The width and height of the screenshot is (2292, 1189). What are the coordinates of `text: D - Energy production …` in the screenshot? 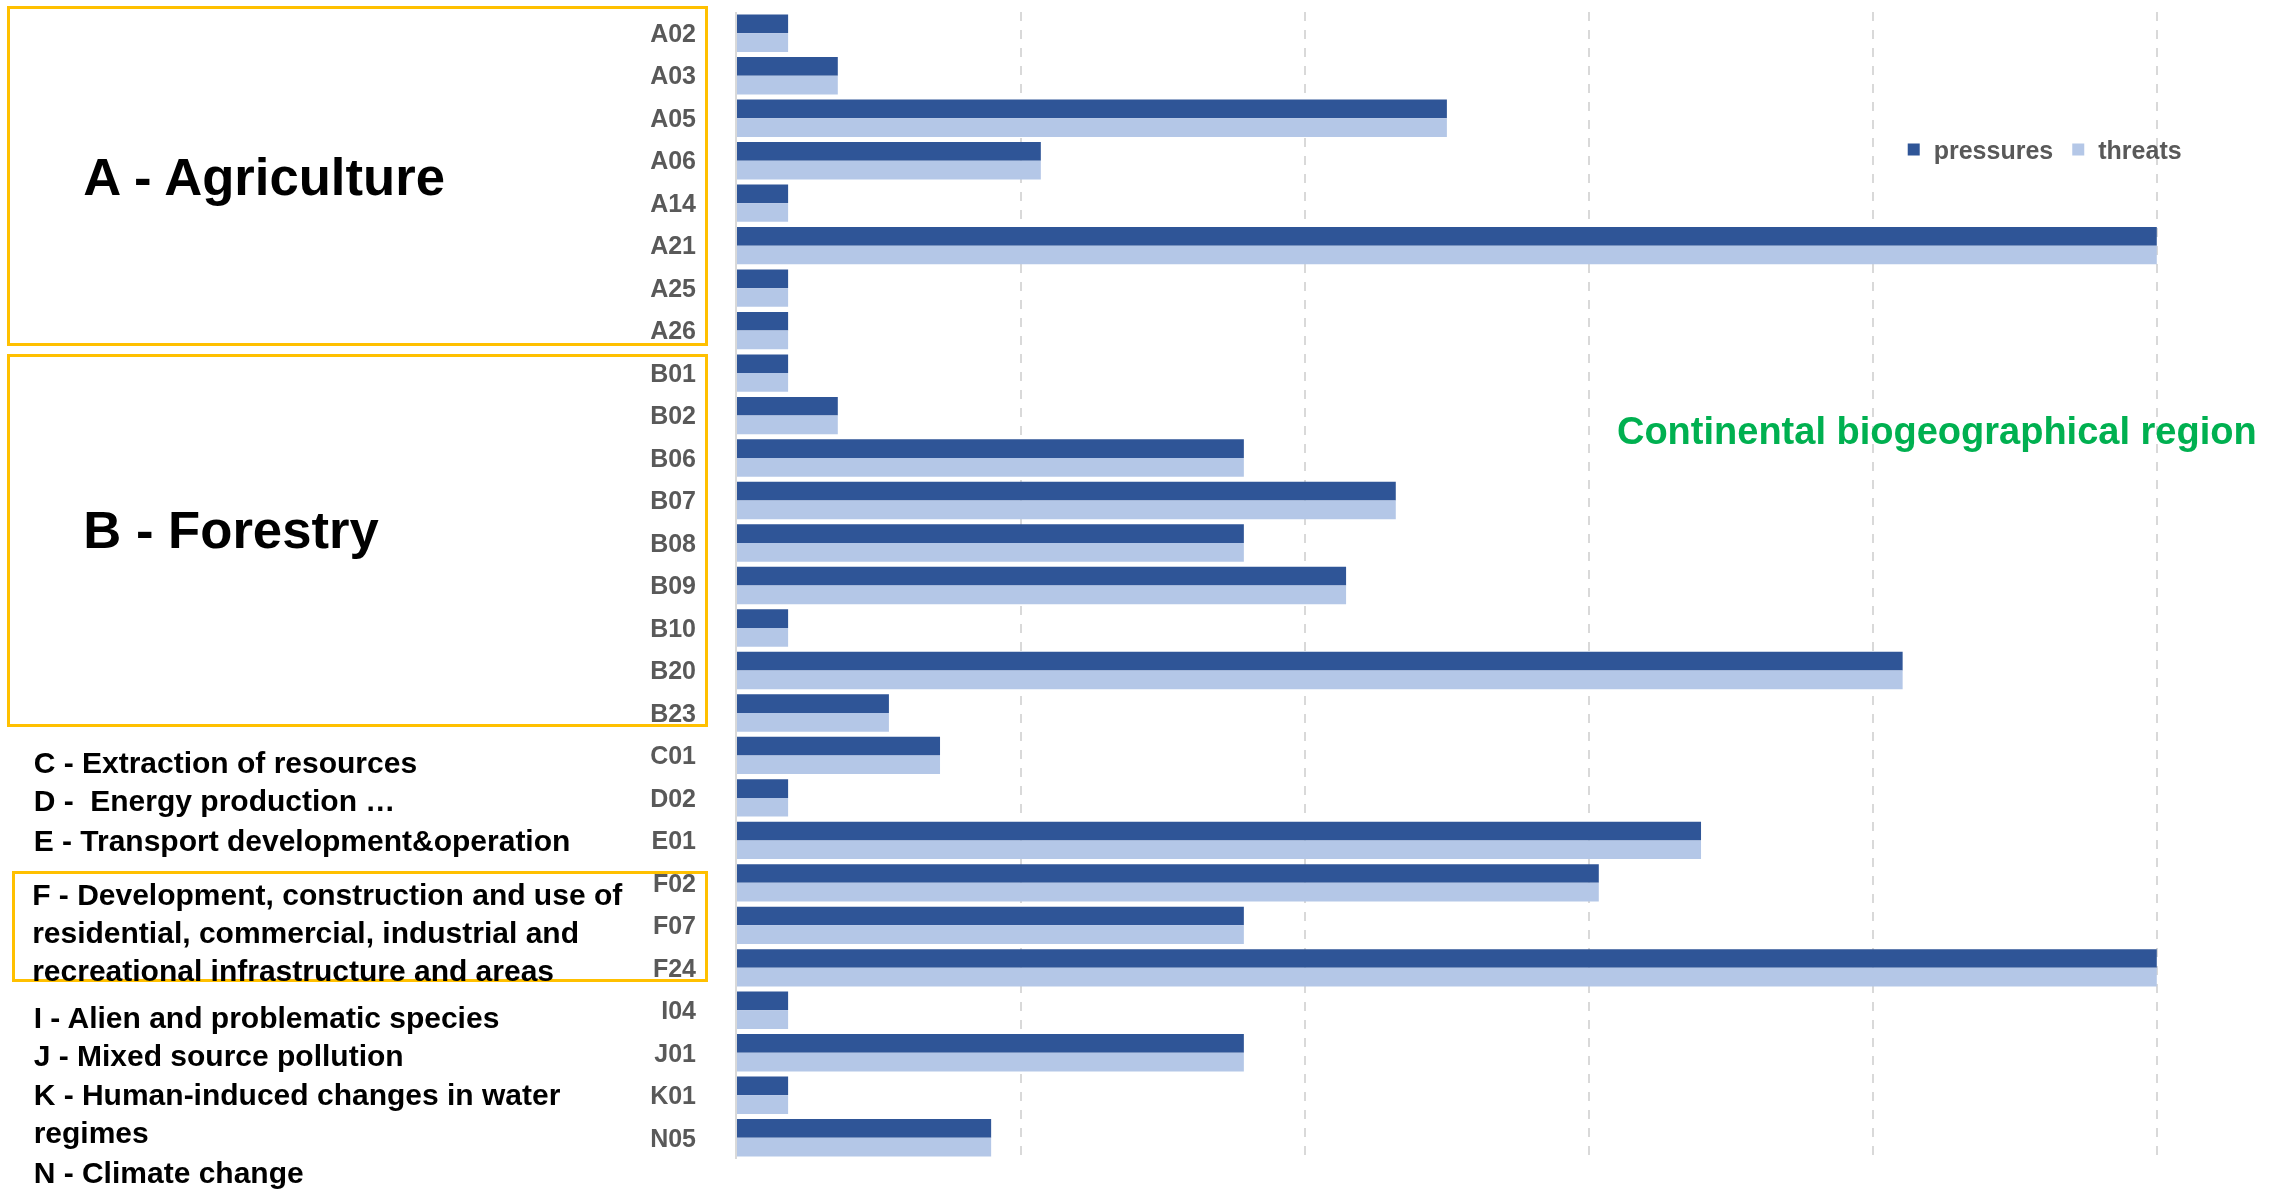 It's located at (214, 801).